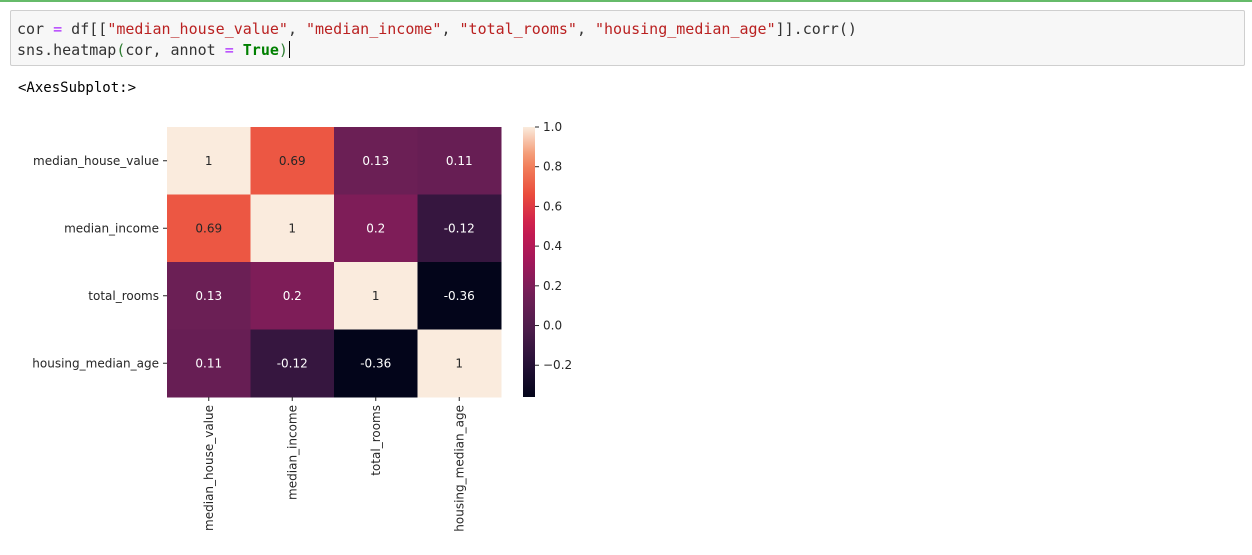 The height and width of the screenshot is (555, 1252). What do you see at coordinates (209, 468) in the screenshot?
I see `x-tick-label: median_house_value` at bounding box center [209, 468].